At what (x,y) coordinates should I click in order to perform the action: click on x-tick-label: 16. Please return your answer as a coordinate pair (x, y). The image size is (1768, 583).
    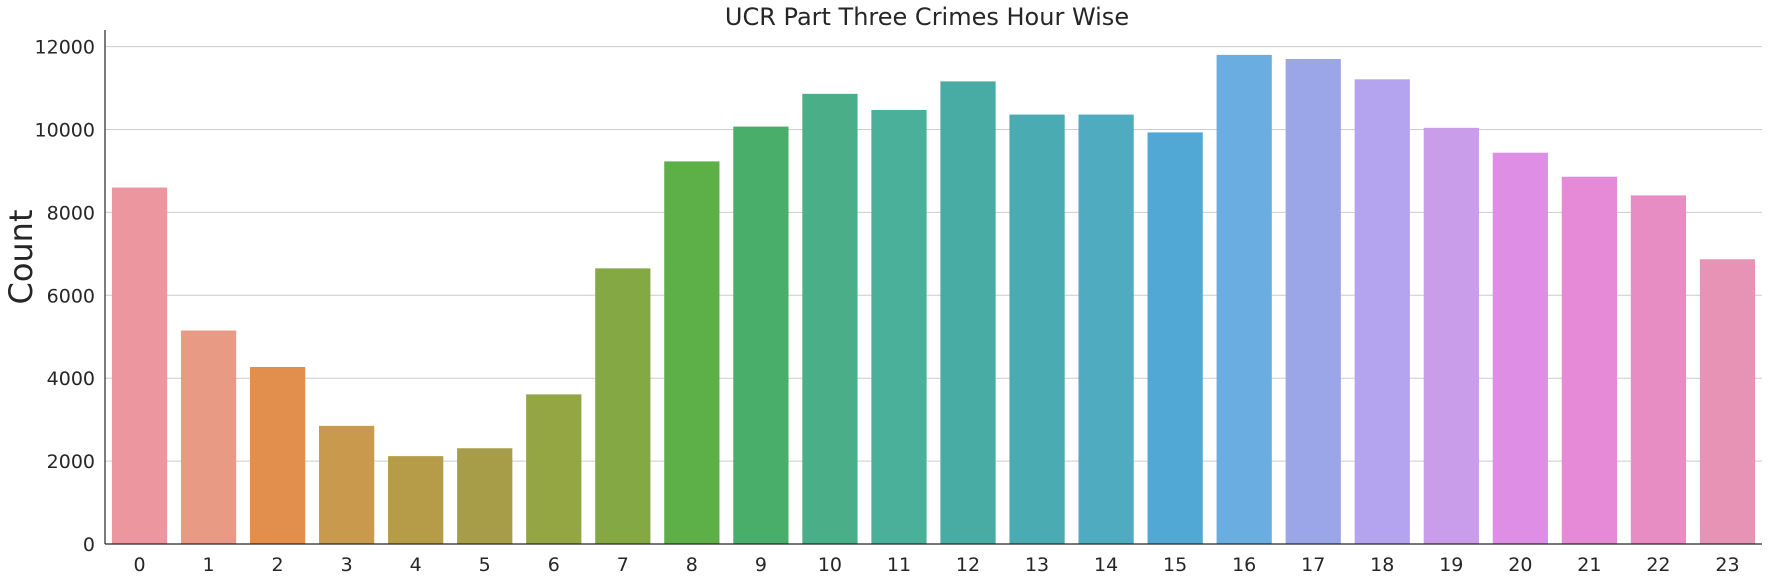
    Looking at the image, I should click on (1244, 565).